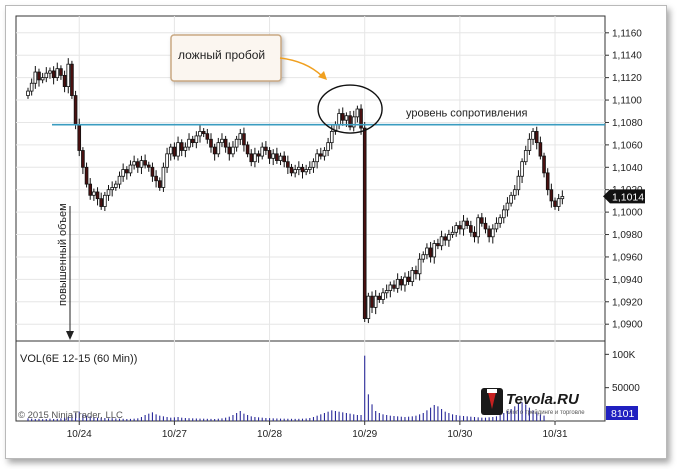  Describe the element at coordinates (627, 302) in the screenshot. I see `price-tick-label: 1,0920` at that location.